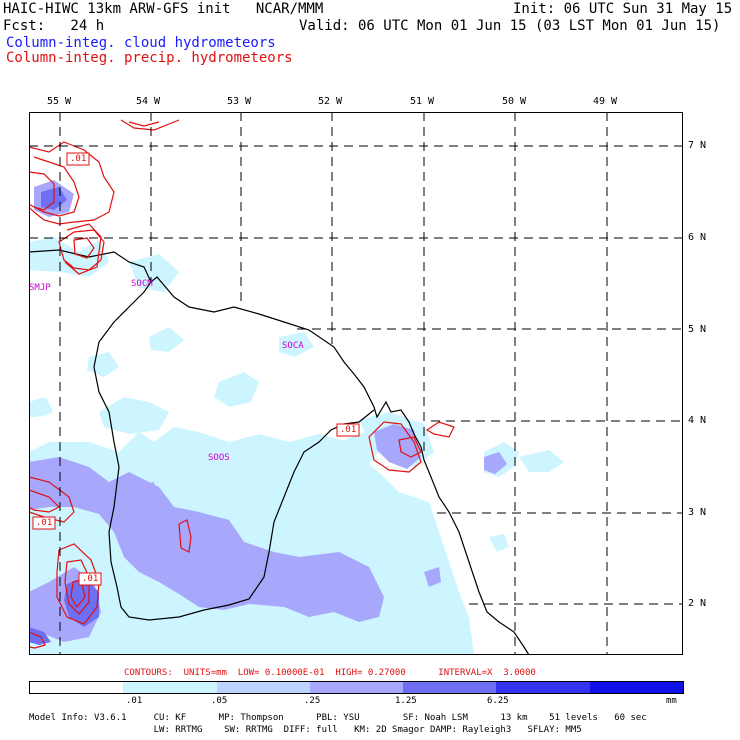 The width and height of the screenshot is (740, 740). I want to click on lon-label-51w: 51 W, so click(422, 101).